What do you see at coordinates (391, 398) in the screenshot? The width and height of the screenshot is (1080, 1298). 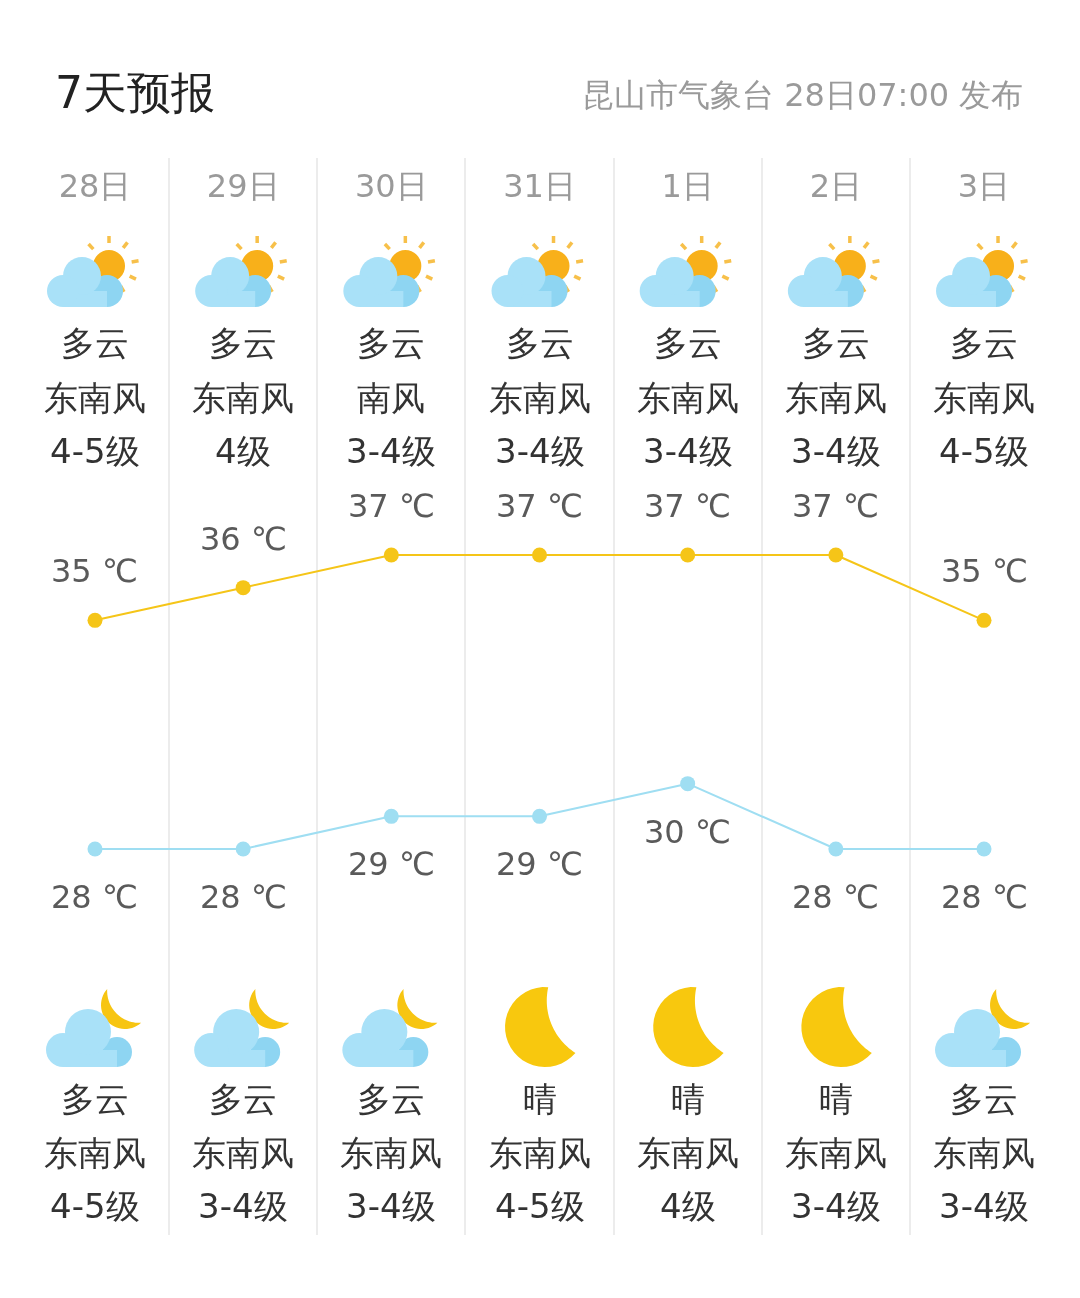 I see `text: 南风` at bounding box center [391, 398].